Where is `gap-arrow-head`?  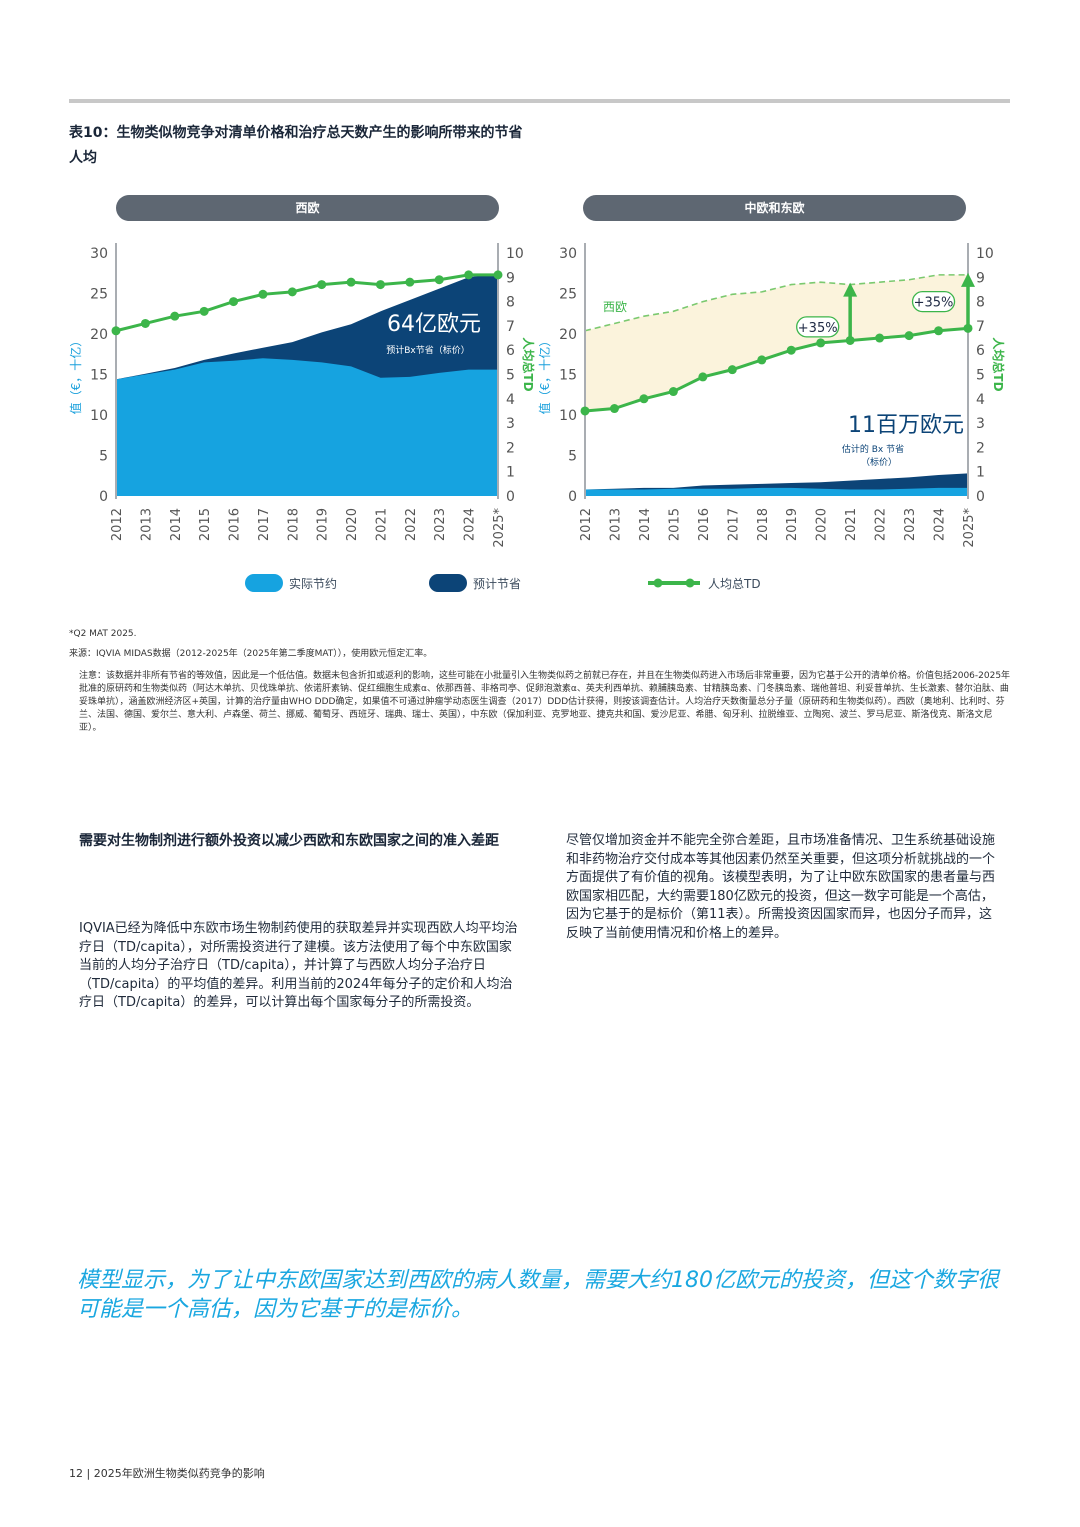
gap-arrow-head is located at coordinates (968, 279).